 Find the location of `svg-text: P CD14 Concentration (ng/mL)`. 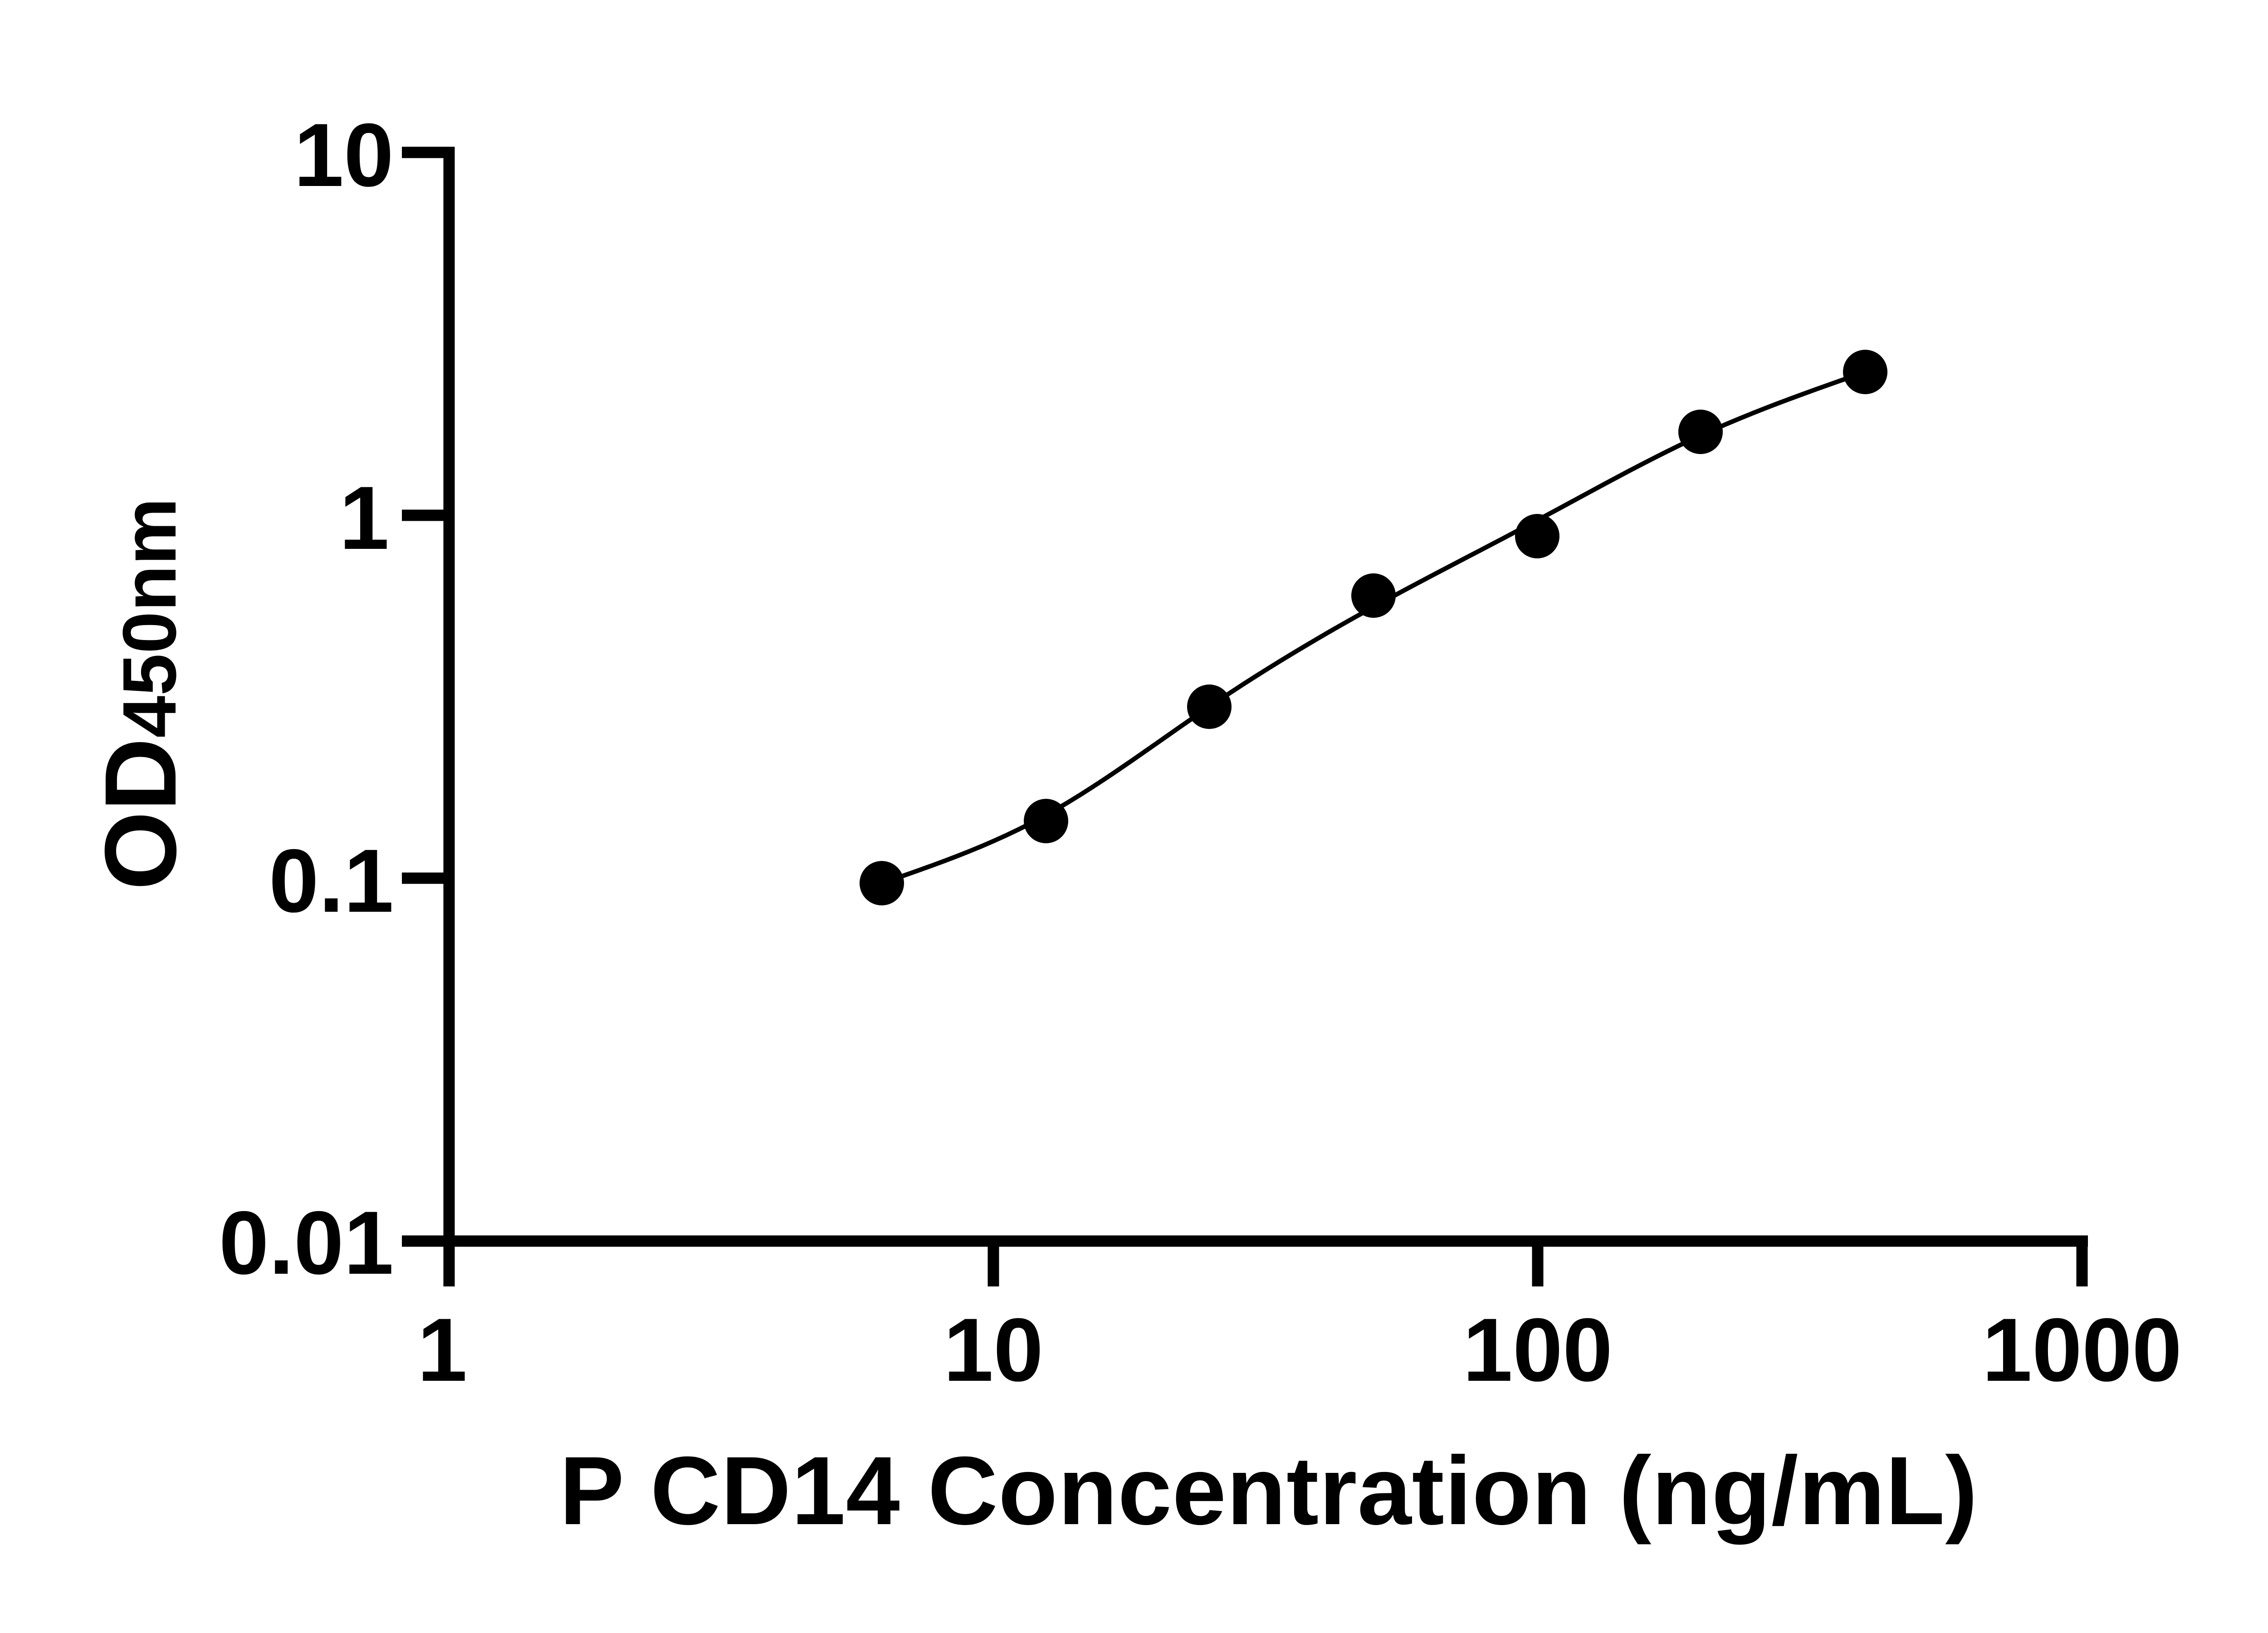

svg-text: P CD14 Concentration (ng/mL) is located at coordinates (1269, 1491).